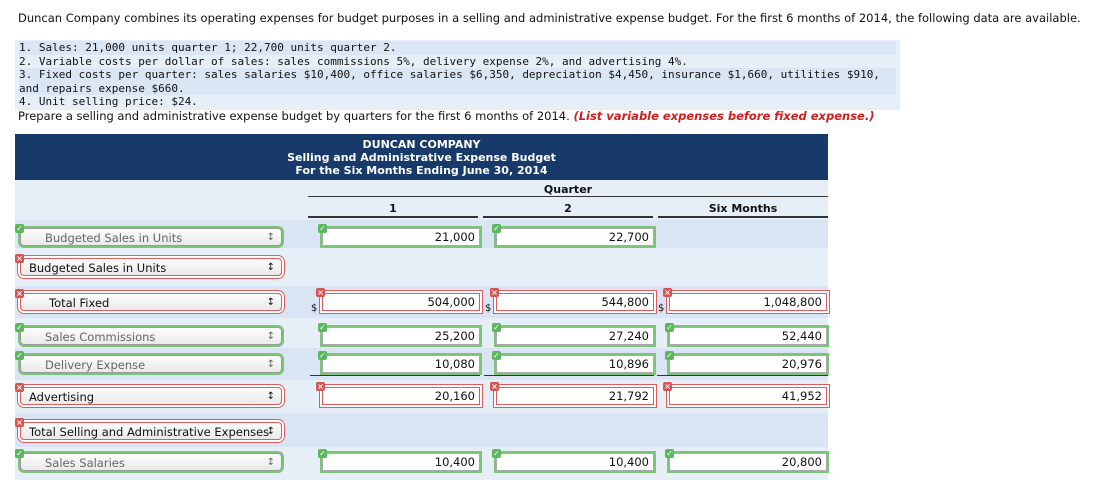 The height and width of the screenshot is (480, 1100). Describe the element at coordinates (401, 302) in the screenshot. I see `amount-input: 504,000` at that location.